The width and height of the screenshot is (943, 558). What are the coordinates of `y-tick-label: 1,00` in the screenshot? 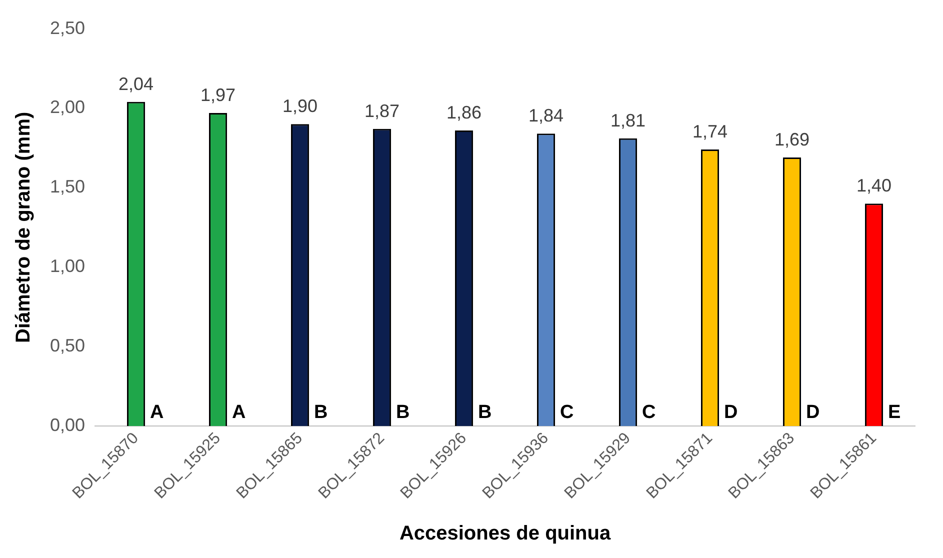 It's located at (68, 266).